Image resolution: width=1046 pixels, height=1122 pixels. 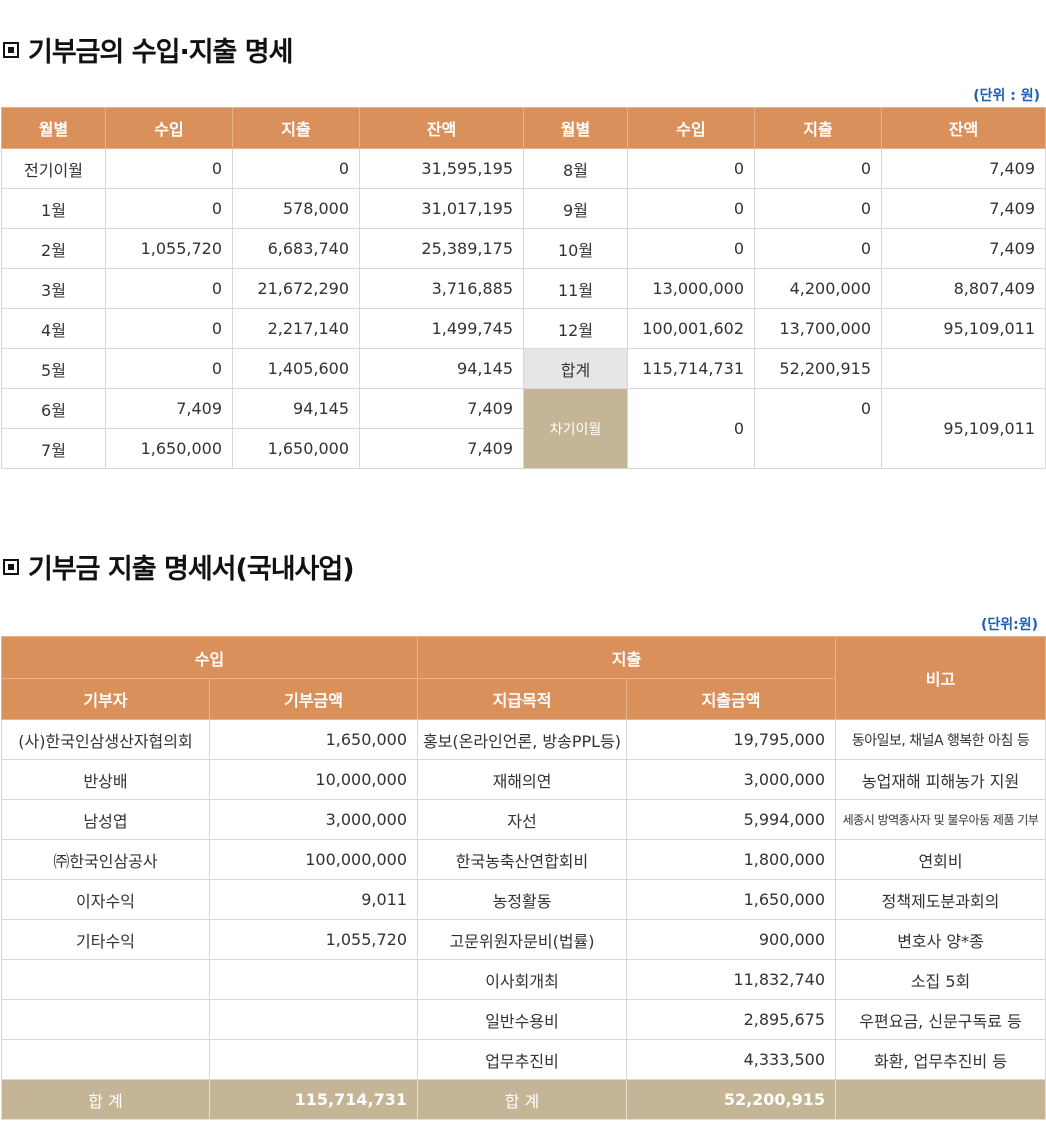 What do you see at coordinates (818, 428) in the screenshot?
I see `carry-expense-cell: 0` at bounding box center [818, 428].